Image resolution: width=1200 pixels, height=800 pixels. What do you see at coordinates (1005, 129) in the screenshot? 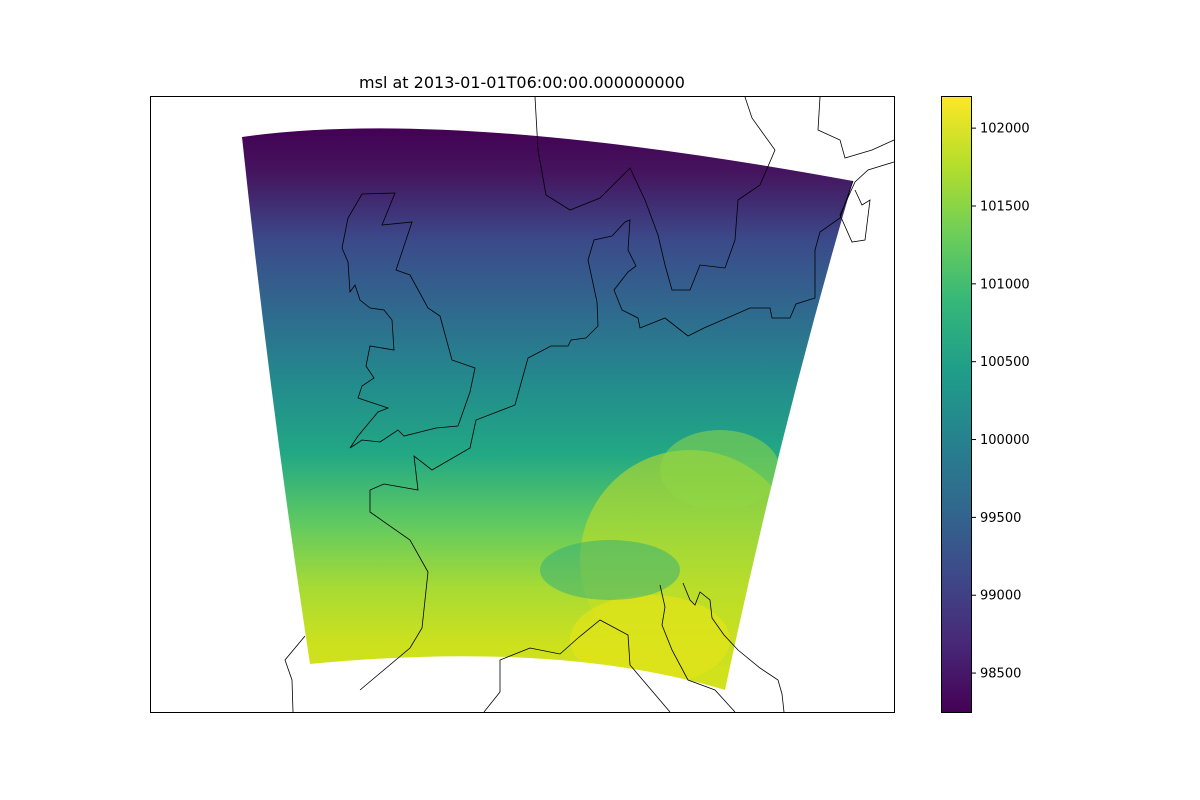
I see `colorbar-tick-label: 102000` at bounding box center [1005, 129].